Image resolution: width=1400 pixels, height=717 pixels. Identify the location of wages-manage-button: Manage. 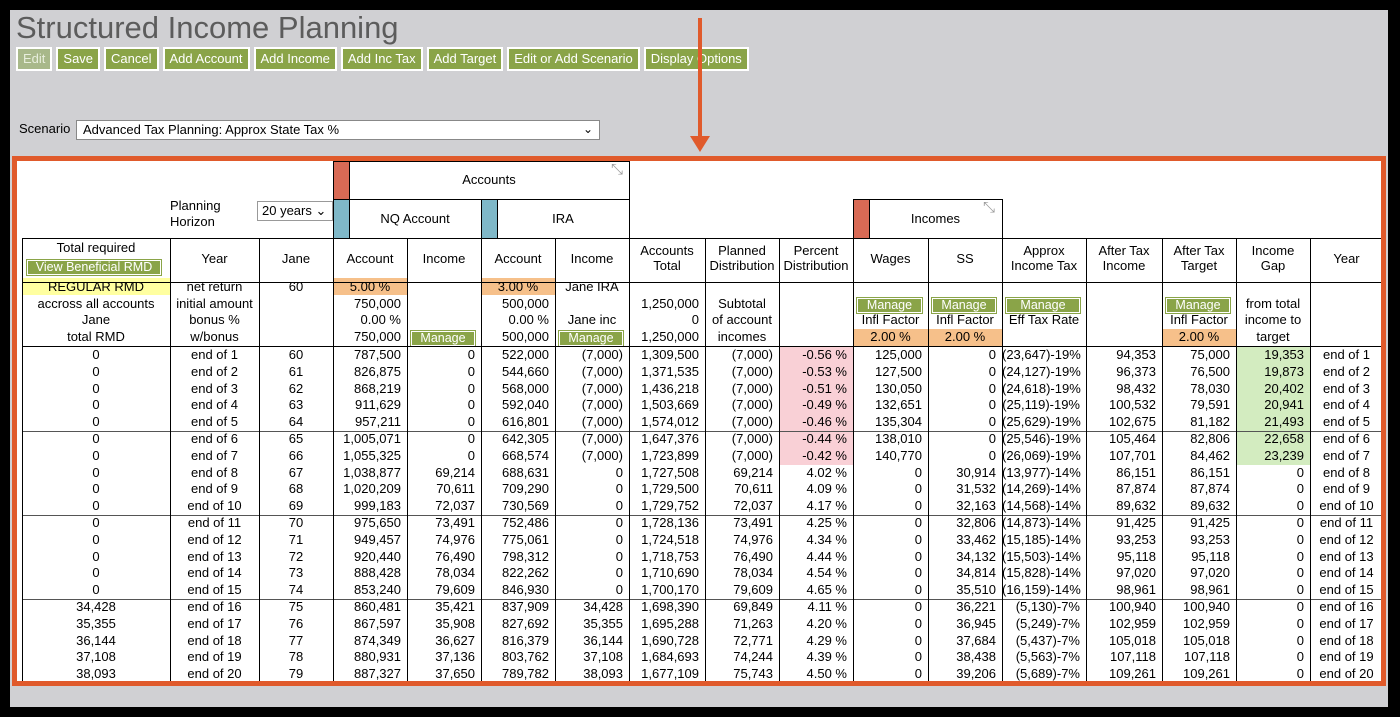
(889, 305).